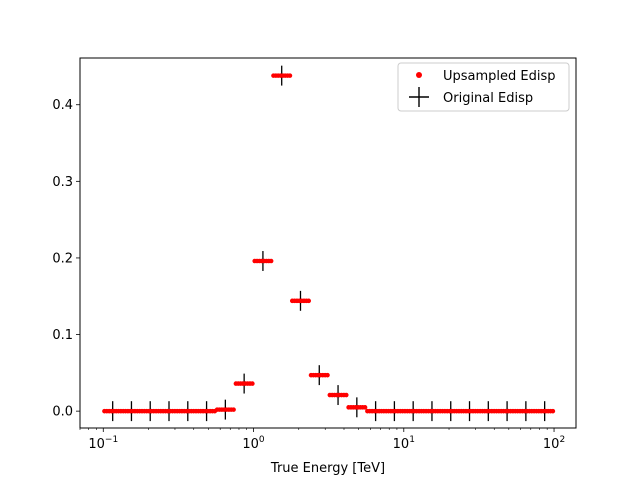 This screenshot has height=480, width=640. Describe the element at coordinates (419, 75) in the screenshot. I see `legend-upsampled-marker` at that location.